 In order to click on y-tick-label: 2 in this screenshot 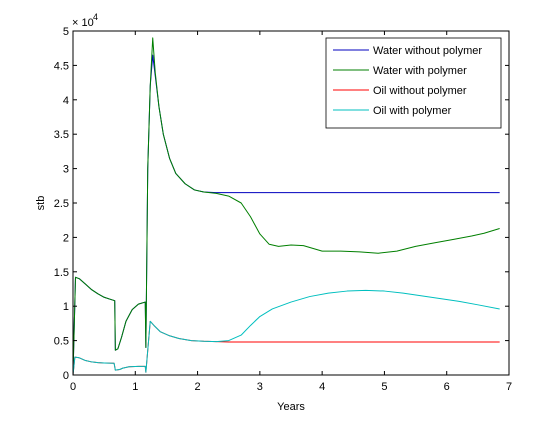, I will do `click(66, 238)`.